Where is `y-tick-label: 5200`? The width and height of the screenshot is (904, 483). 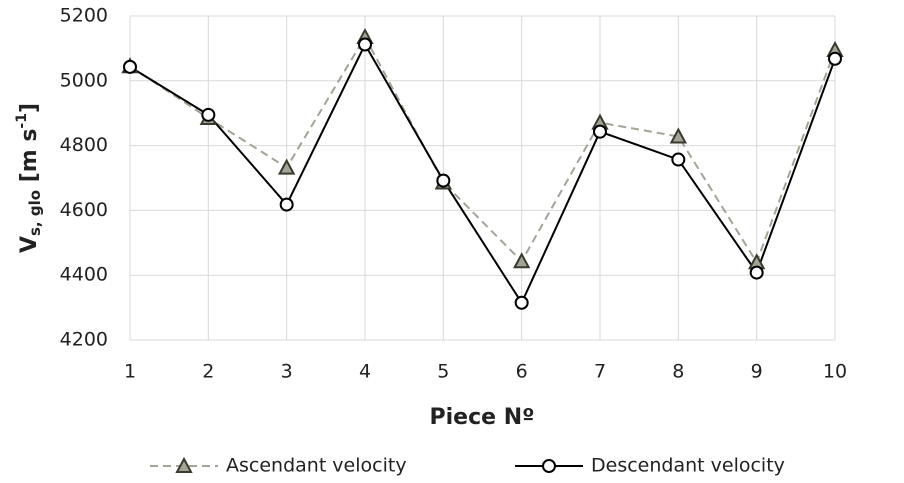 y-tick-label: 5200 is located at coordinates (84, 16).